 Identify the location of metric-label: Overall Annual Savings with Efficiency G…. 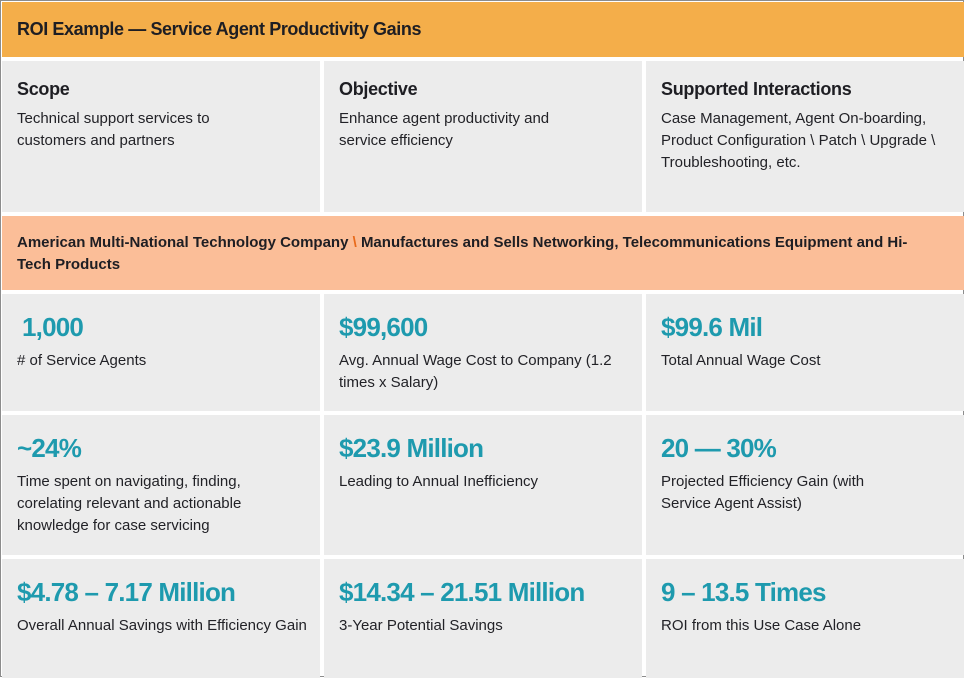
(162, 625).